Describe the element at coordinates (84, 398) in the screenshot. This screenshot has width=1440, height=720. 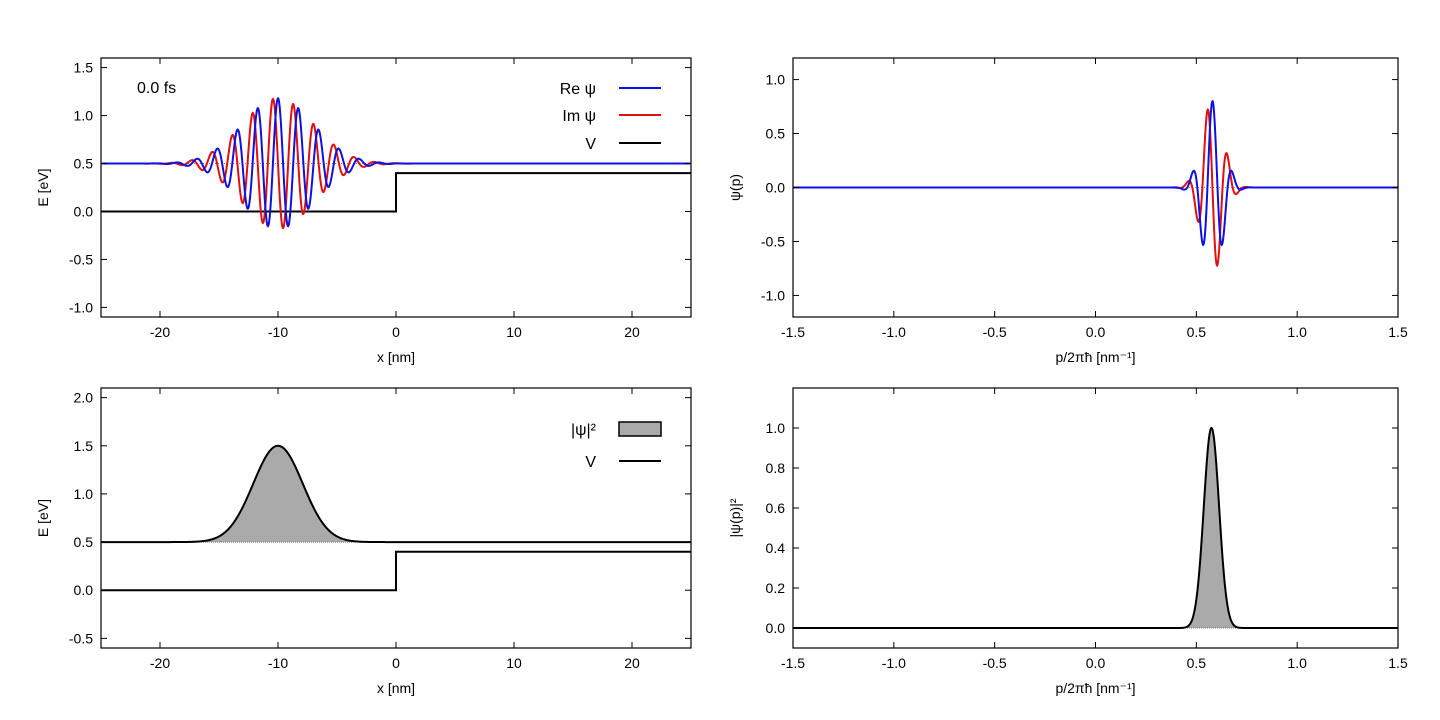
I see `y-tick-label: 2.0` at that location.